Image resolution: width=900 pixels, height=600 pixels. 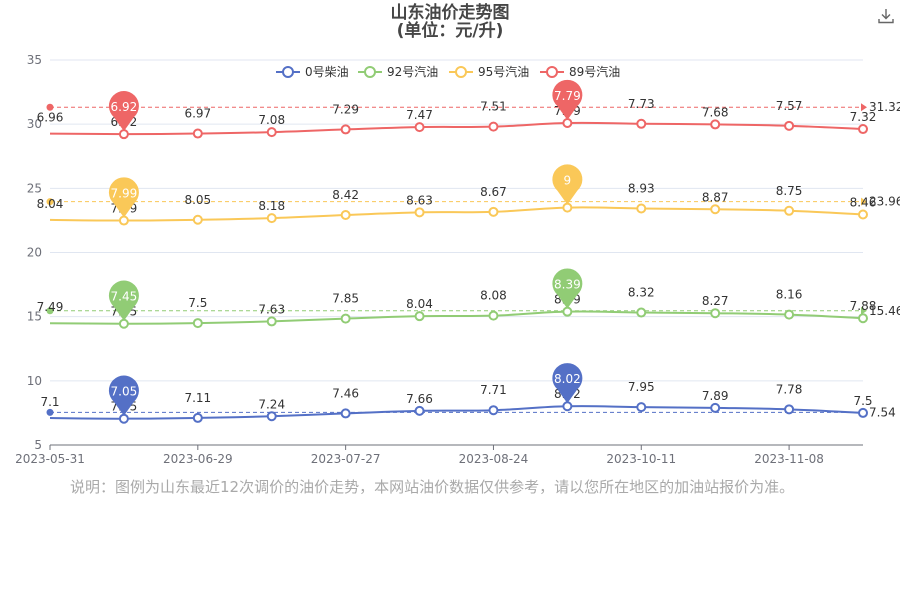 I want to click on data-label: 6.96, so click(x=50, y=118).